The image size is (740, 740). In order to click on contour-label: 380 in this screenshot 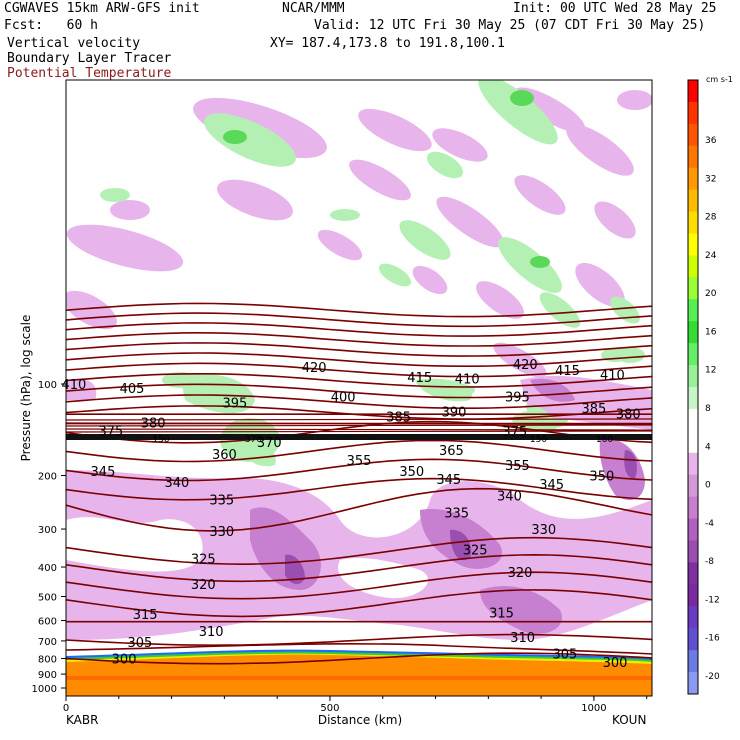, I will do `click(153, 424)`.